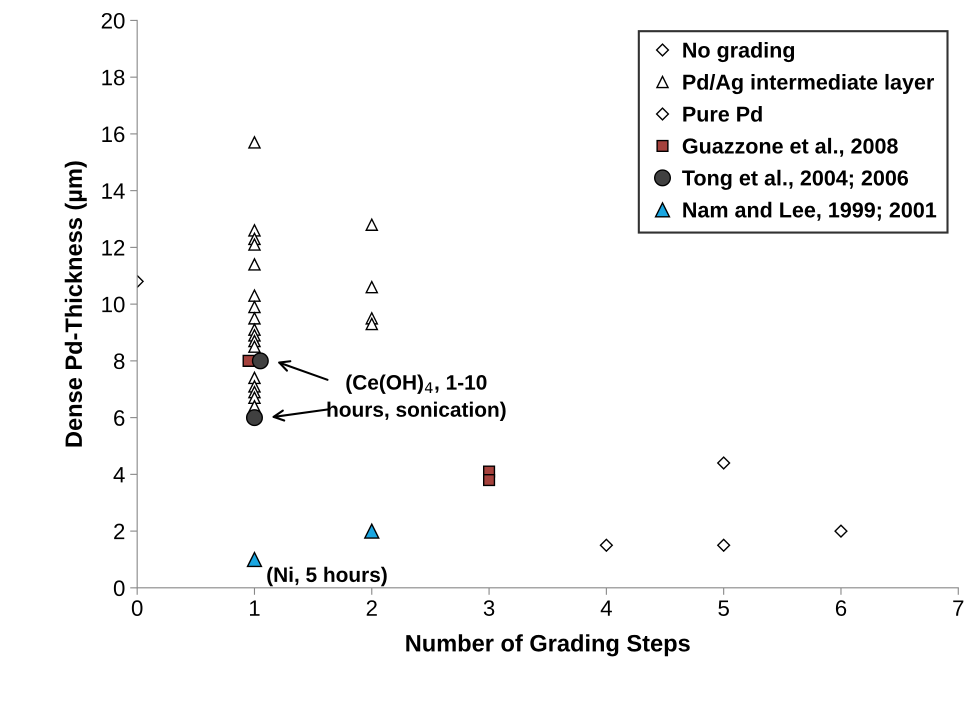  Describe the element at coordinates (113, 134) in the screenshot. I see `y-tick-label: 16` at that location.